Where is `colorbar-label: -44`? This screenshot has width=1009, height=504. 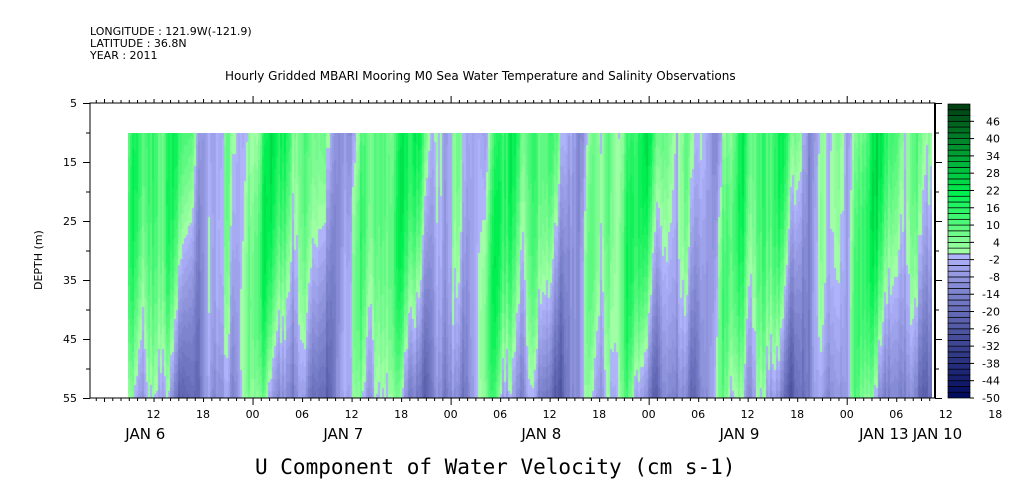 colorbar-label: -44 is located at coordinates (991, 381).